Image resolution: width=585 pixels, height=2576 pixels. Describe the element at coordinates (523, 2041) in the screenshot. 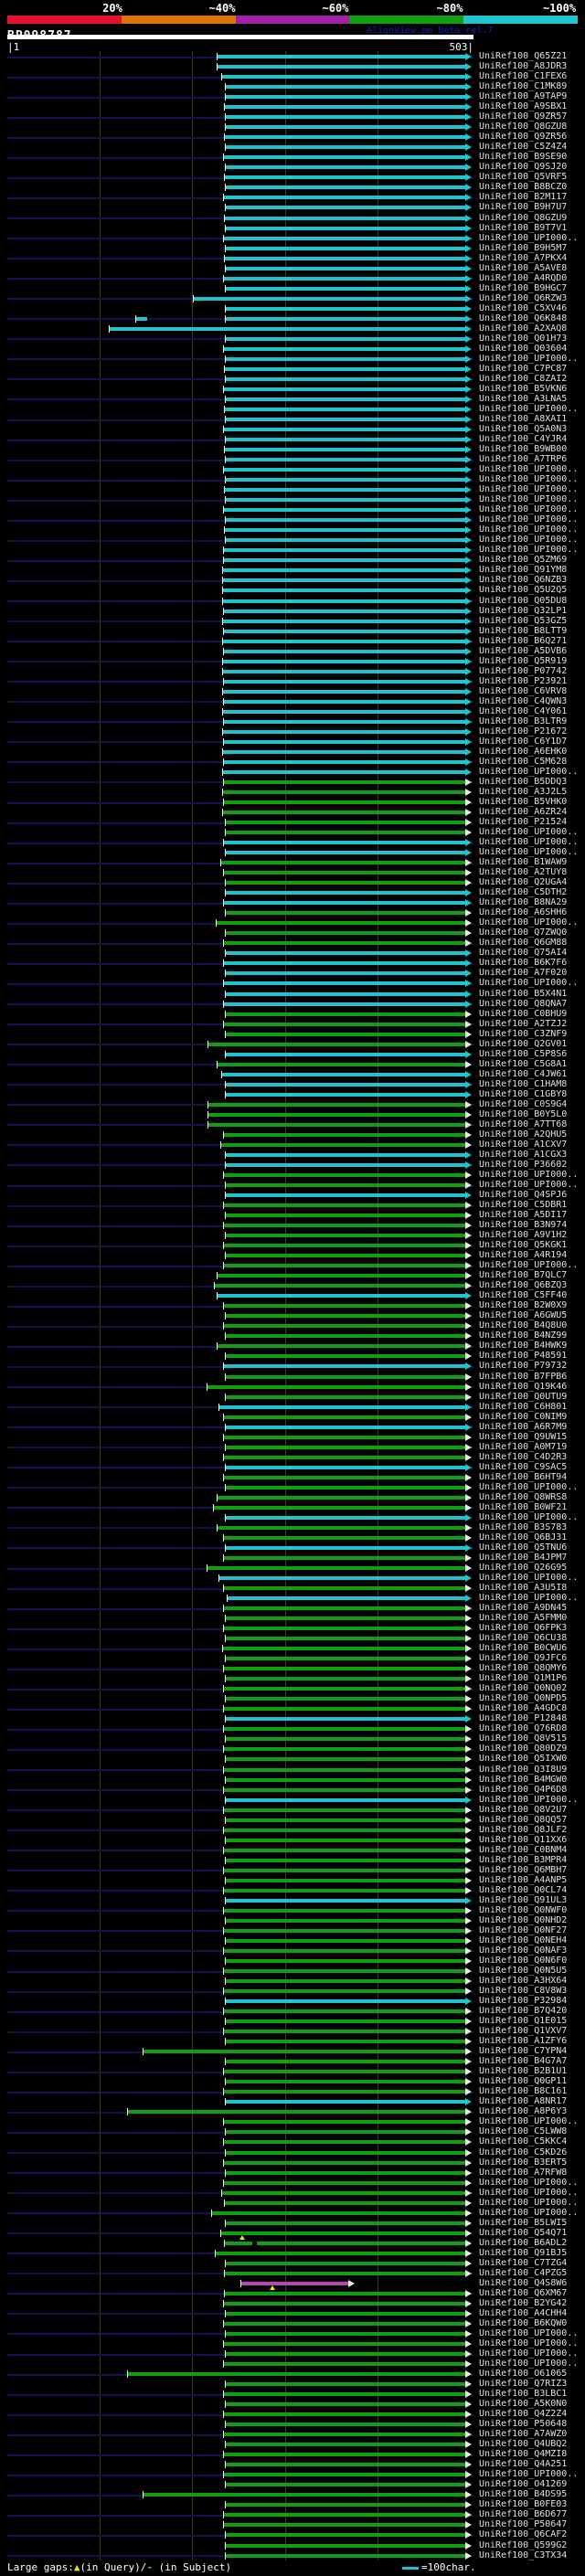

I see `hit-label: UniRef100_A1ZFY6` at that location.